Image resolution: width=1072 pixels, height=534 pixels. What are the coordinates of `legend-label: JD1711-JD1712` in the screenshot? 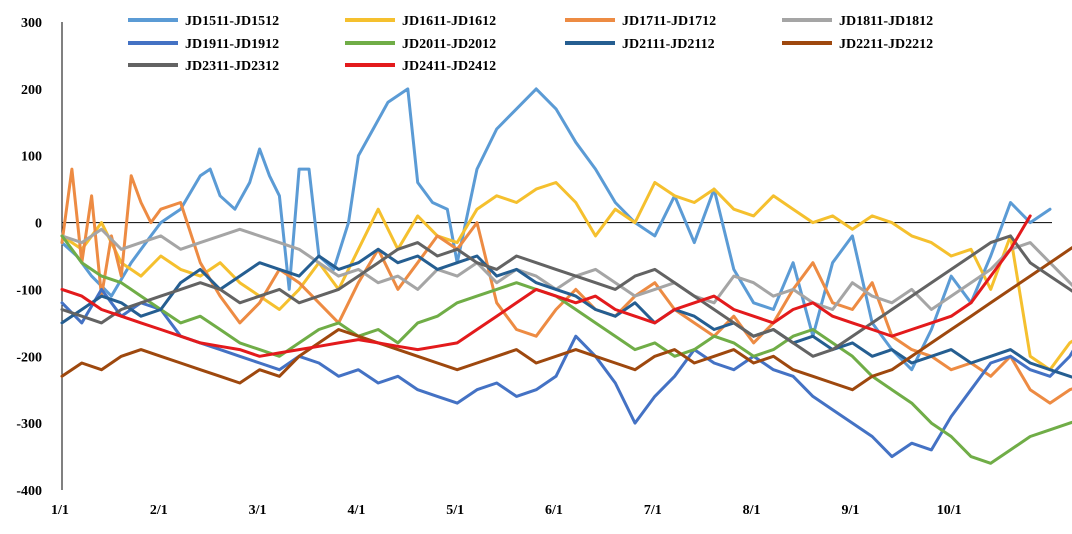 It's located at (669, 21).